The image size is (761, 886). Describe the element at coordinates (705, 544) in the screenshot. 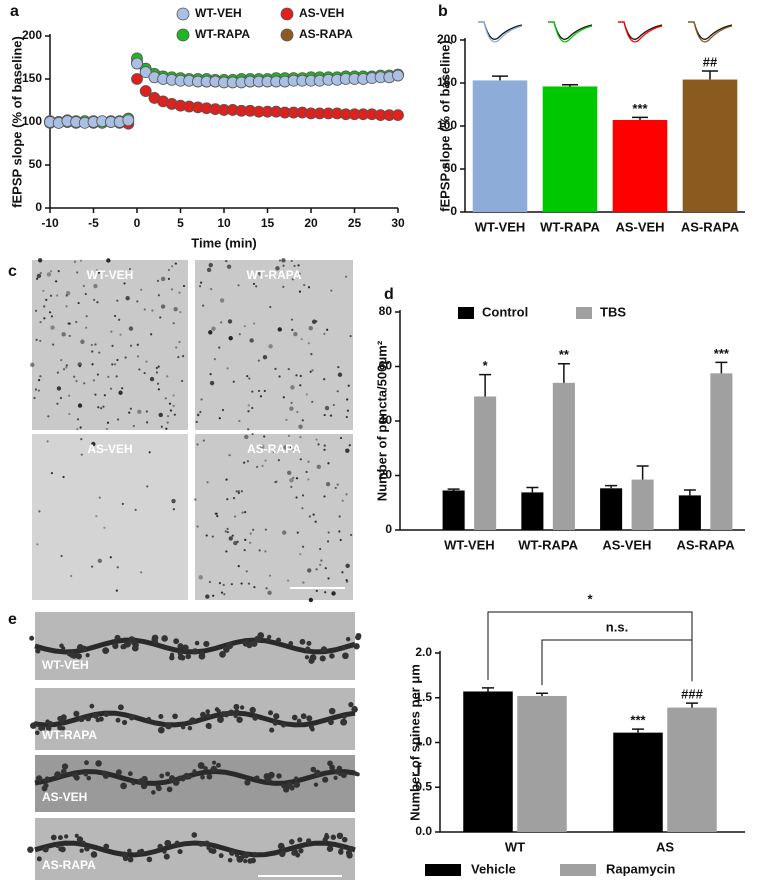

I see `x-tick-label: AS-RAPA` at that location.